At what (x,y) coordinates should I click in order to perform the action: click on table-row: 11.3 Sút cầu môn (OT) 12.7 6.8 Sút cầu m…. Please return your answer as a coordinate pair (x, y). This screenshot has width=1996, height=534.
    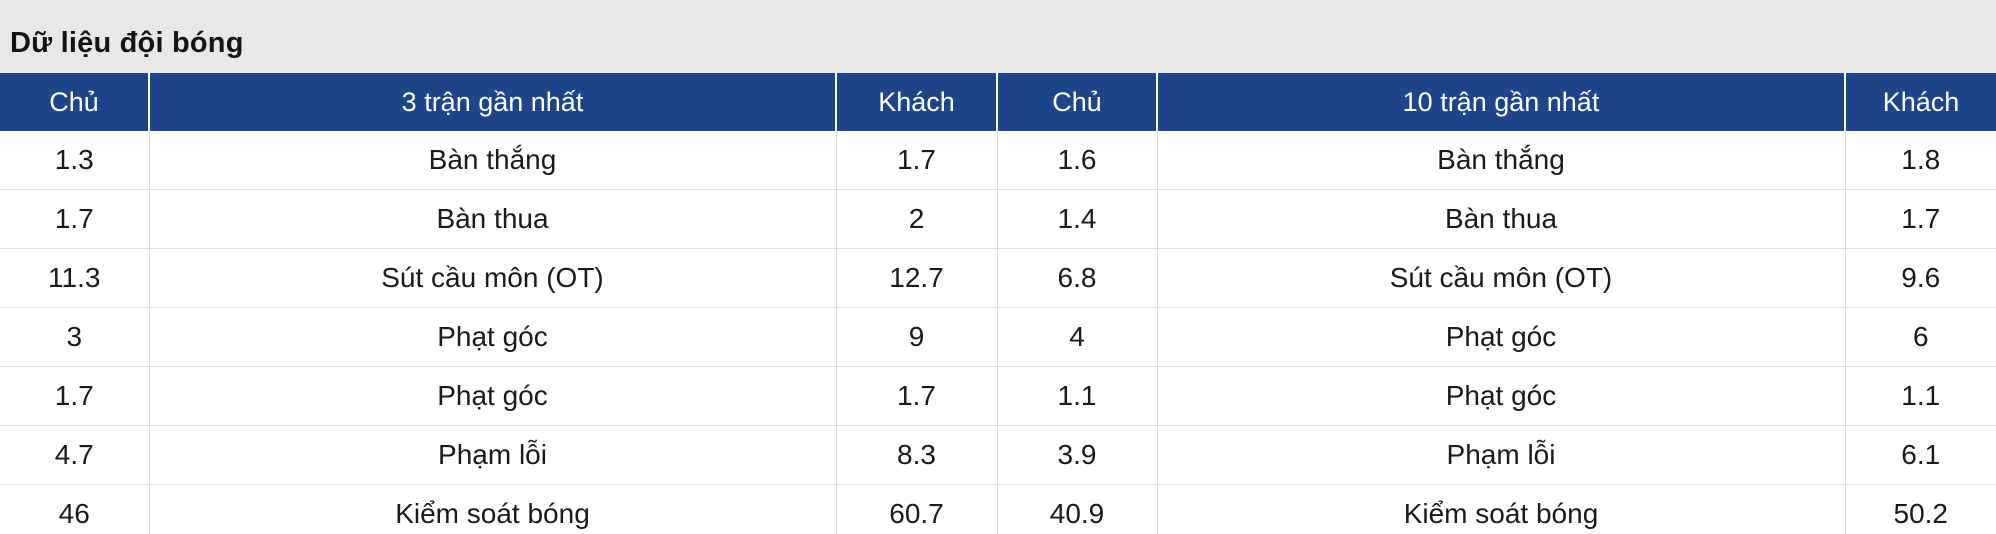
    Looking at the image, I should click on (998, 278).